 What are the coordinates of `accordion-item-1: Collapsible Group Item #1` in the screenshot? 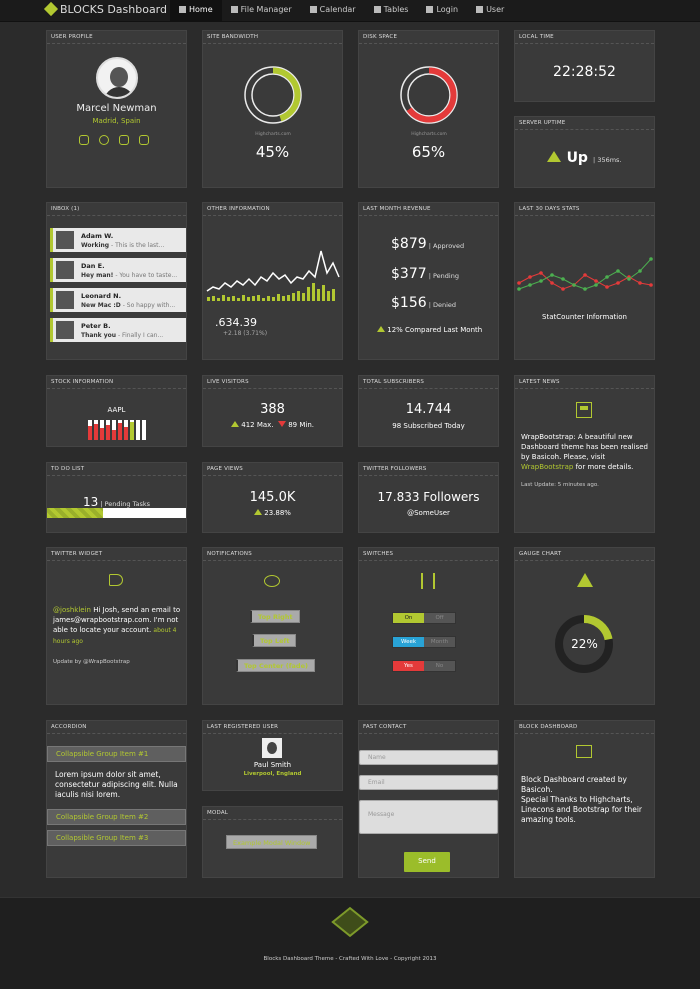 It's located at (116, 754).